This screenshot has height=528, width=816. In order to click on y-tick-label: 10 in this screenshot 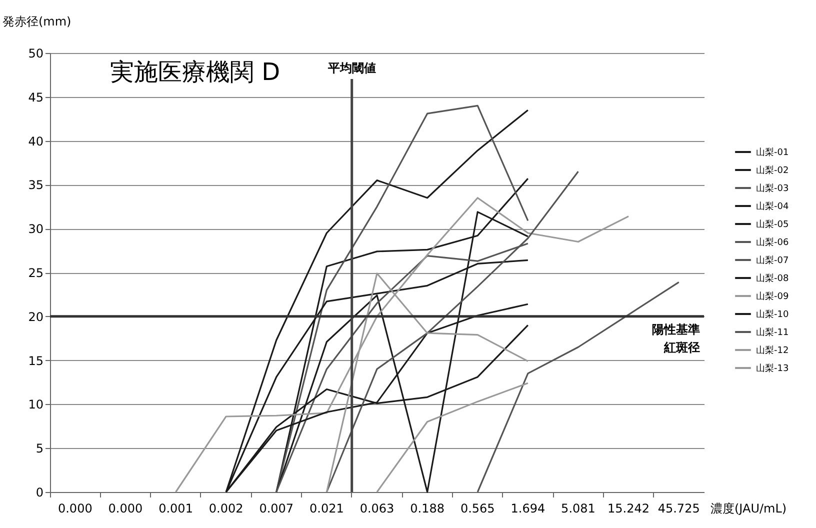, I will do `click(36, 405)`.